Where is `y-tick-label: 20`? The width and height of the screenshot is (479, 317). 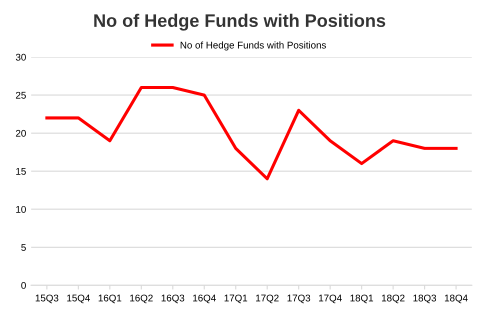 y-tick-label: 20 is located at coordinates (21, 133).